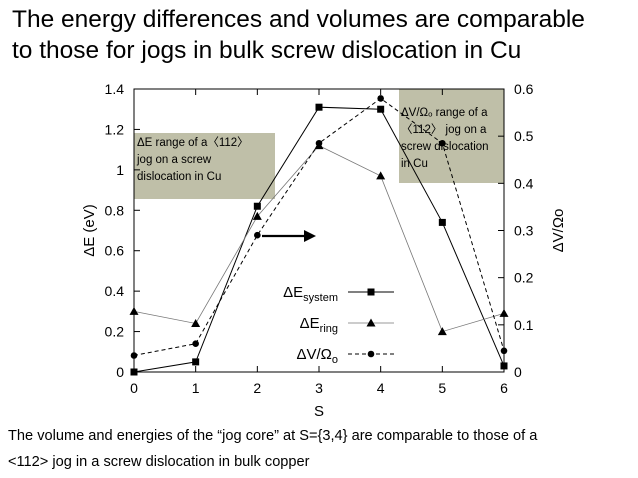  What do you see at coordinates (193, 142) in the screenshot?
I see `left-note-line: ΔE range of a〈112〉` at bounding box center [193, 142].